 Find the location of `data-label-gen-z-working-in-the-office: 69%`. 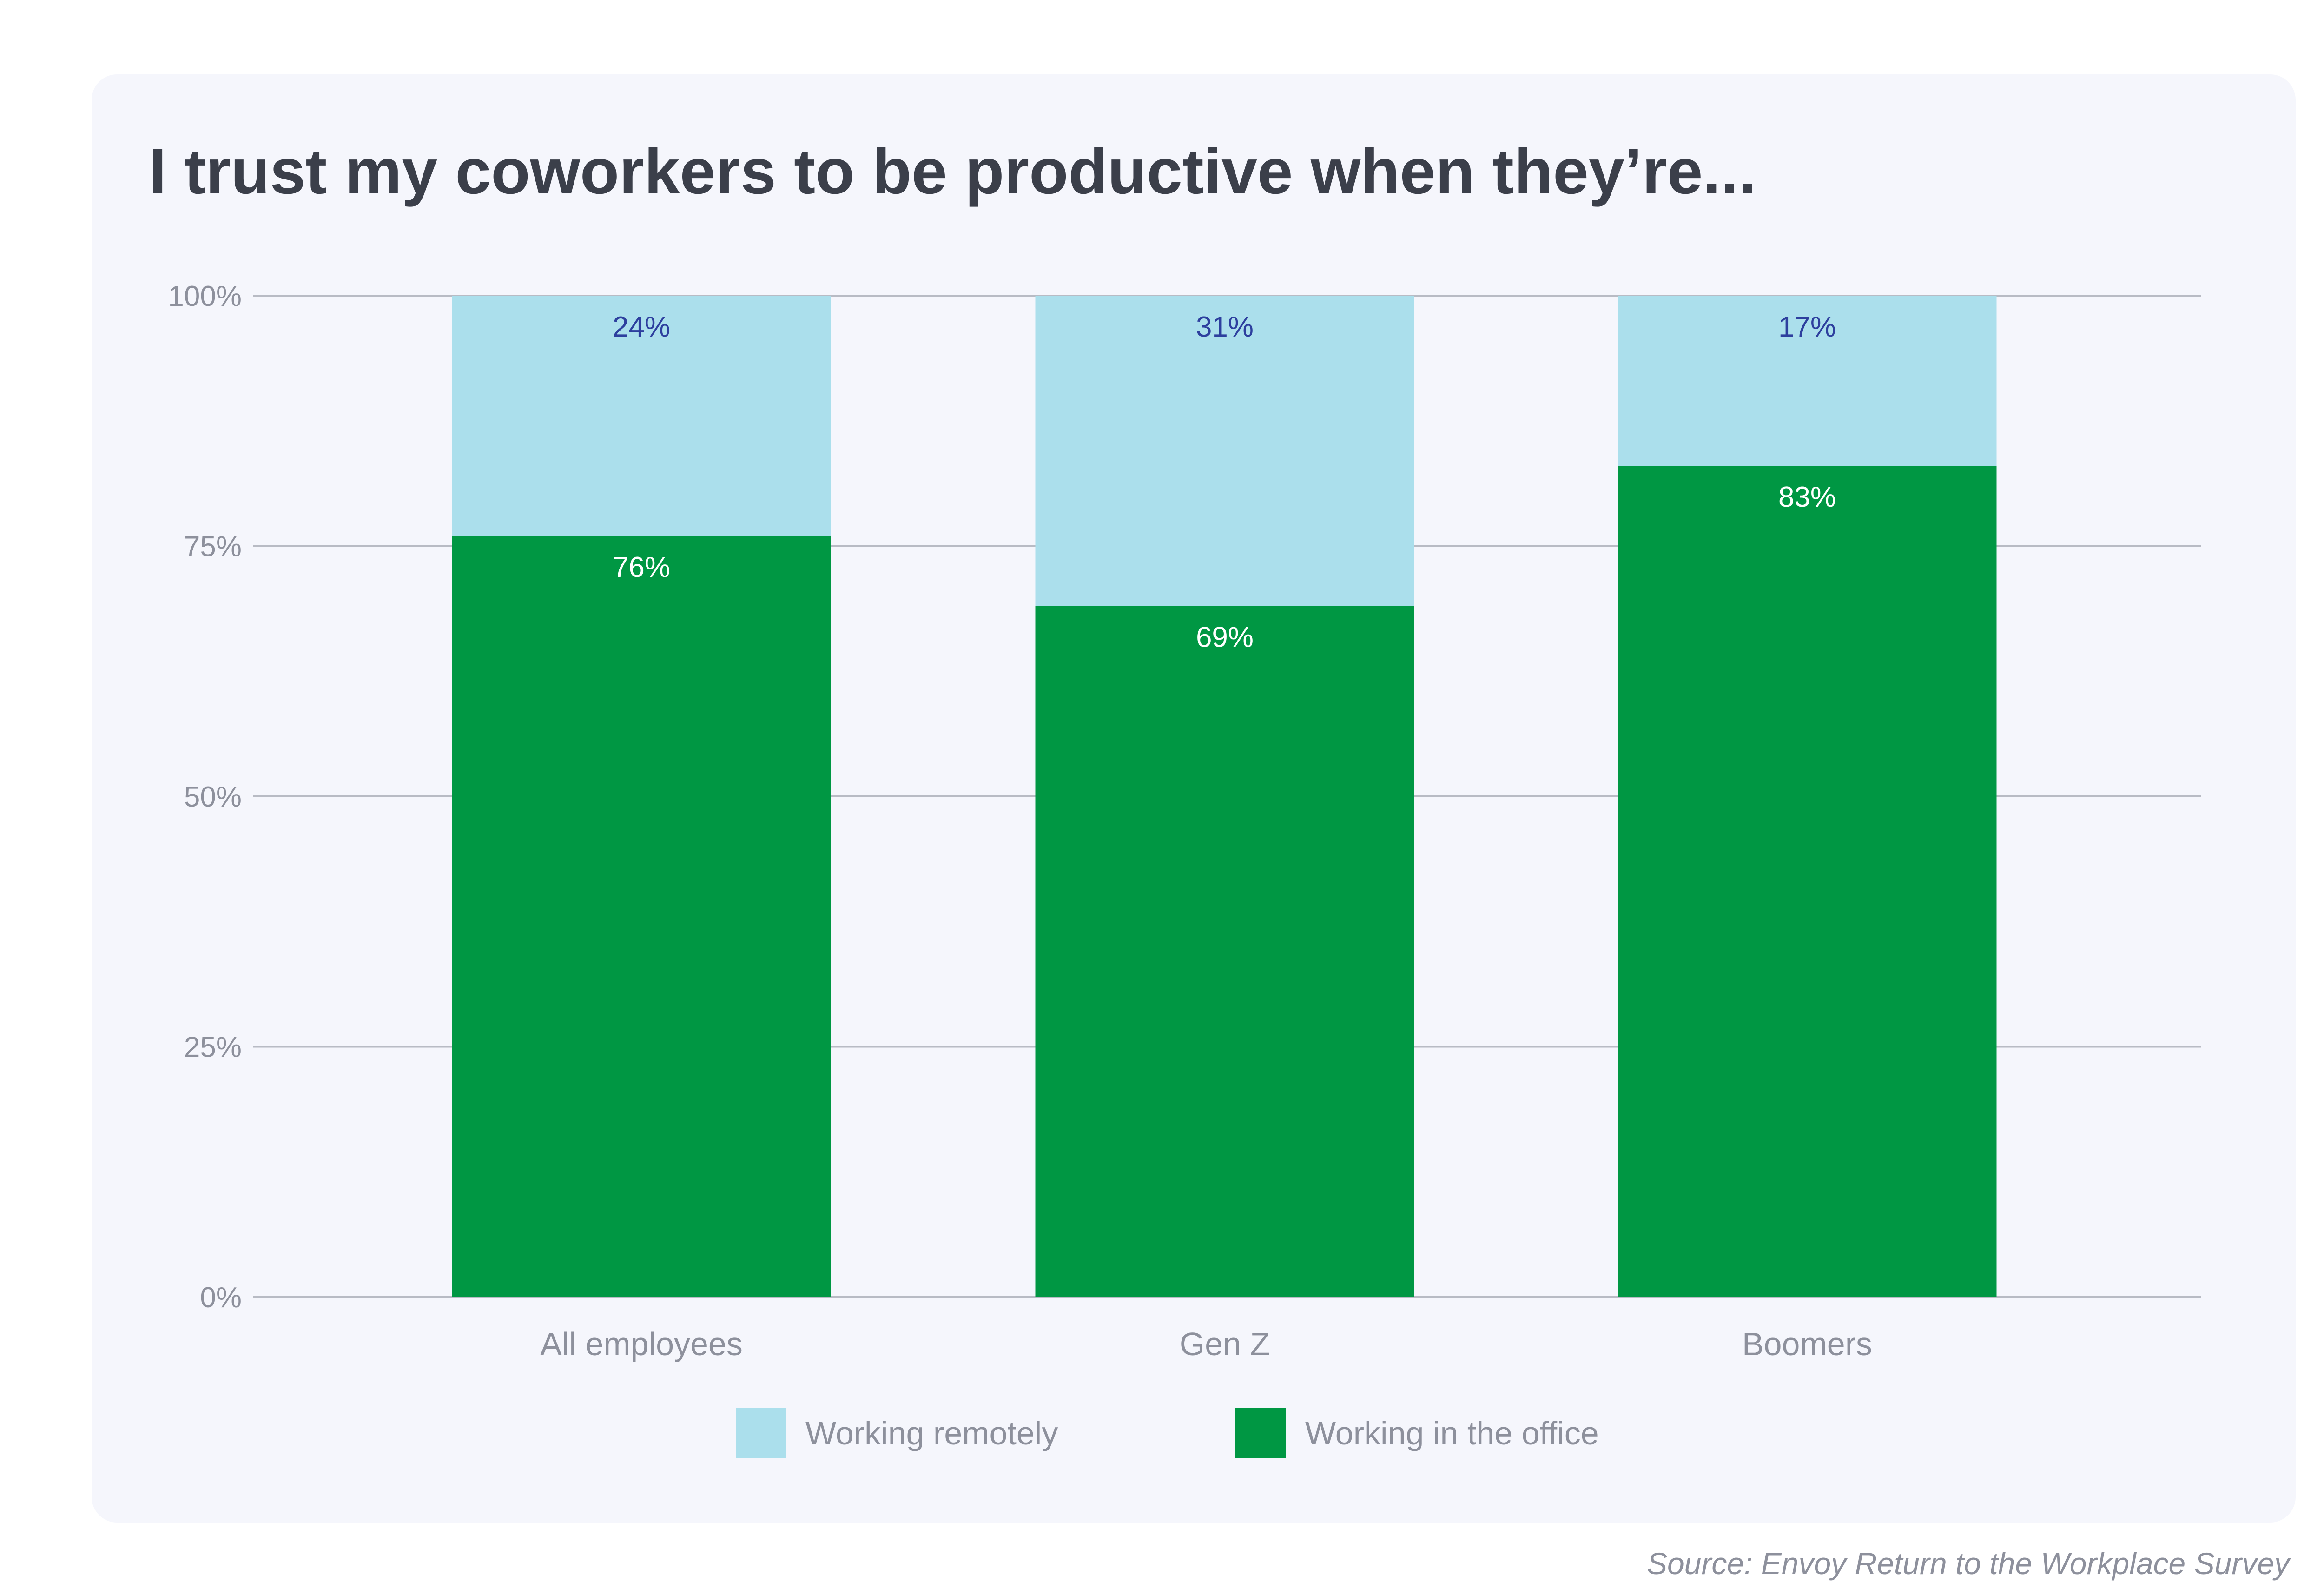

data-label-gen-z-working-in-the-office: 69% is located at coordinates (1225, 638).